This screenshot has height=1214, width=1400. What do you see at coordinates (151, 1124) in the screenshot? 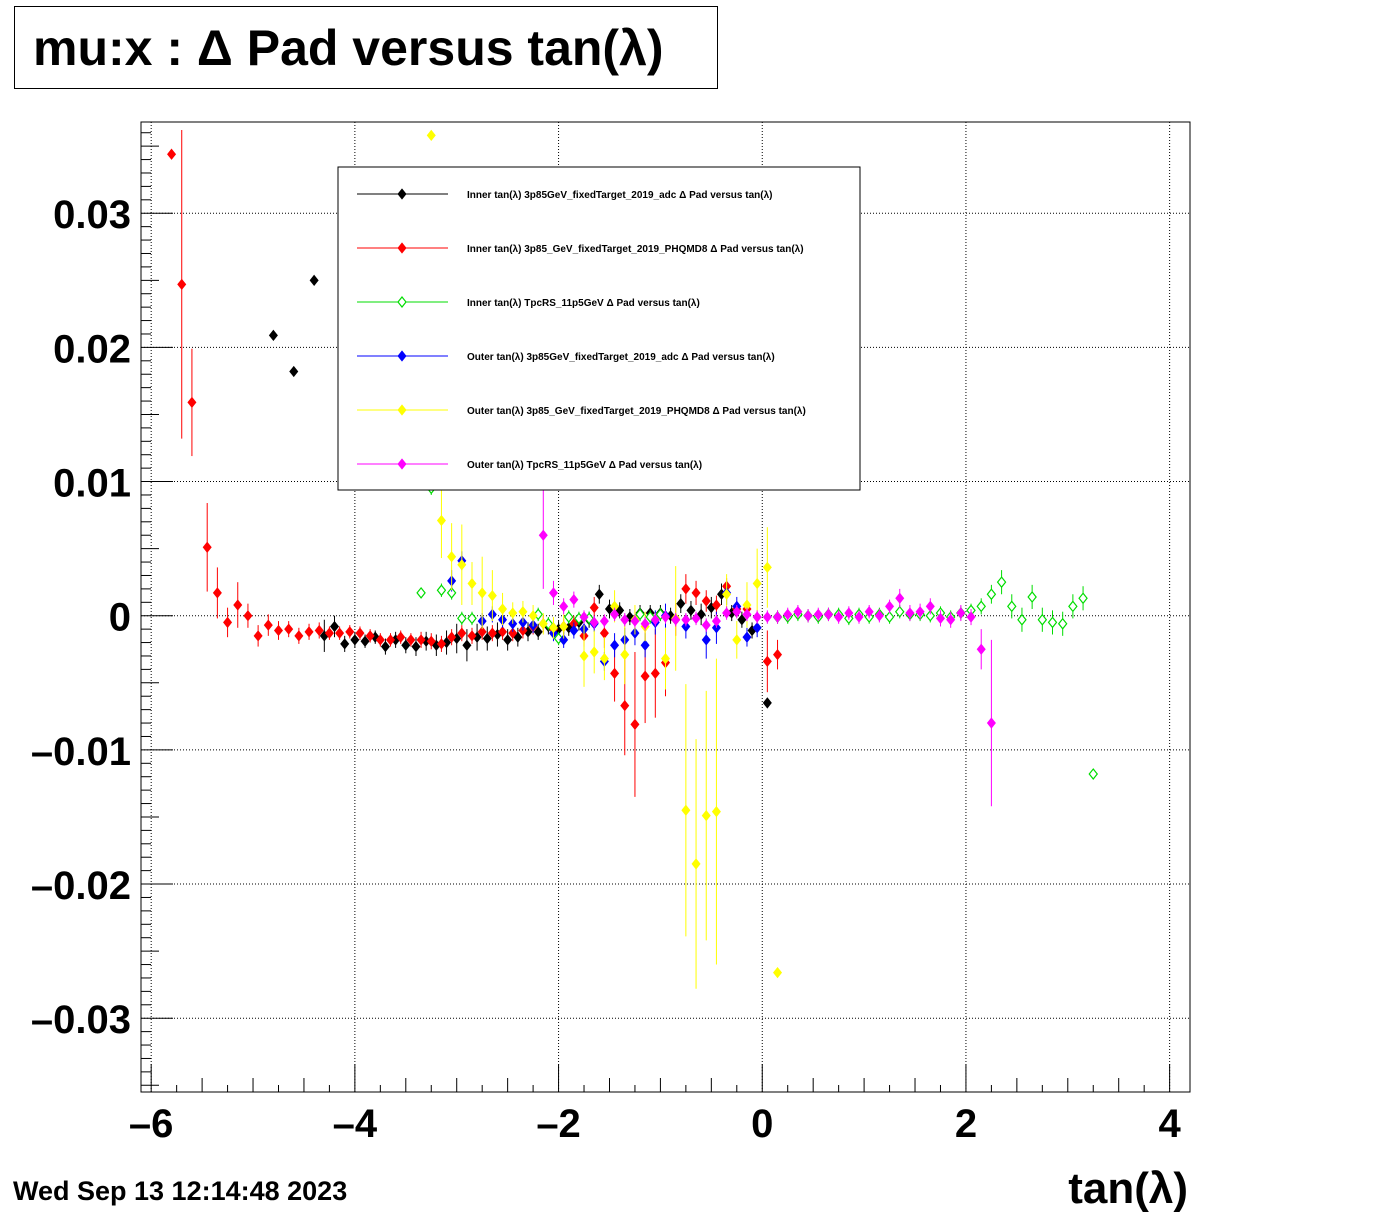
I see `x-tick-label: –6` at bounding box center [151, 1124].